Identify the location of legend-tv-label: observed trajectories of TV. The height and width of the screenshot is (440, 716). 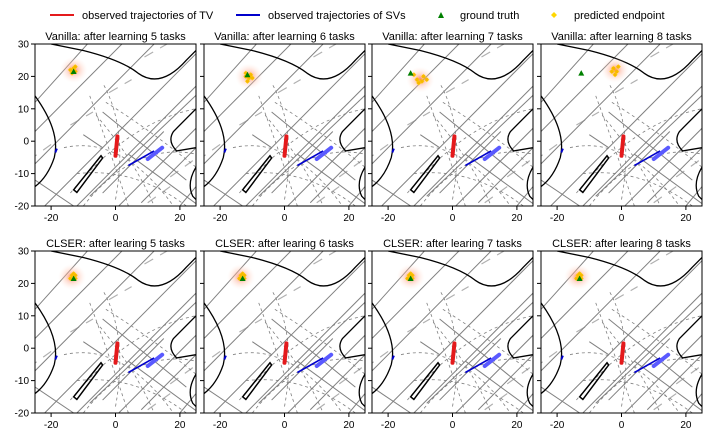
(148, 16).